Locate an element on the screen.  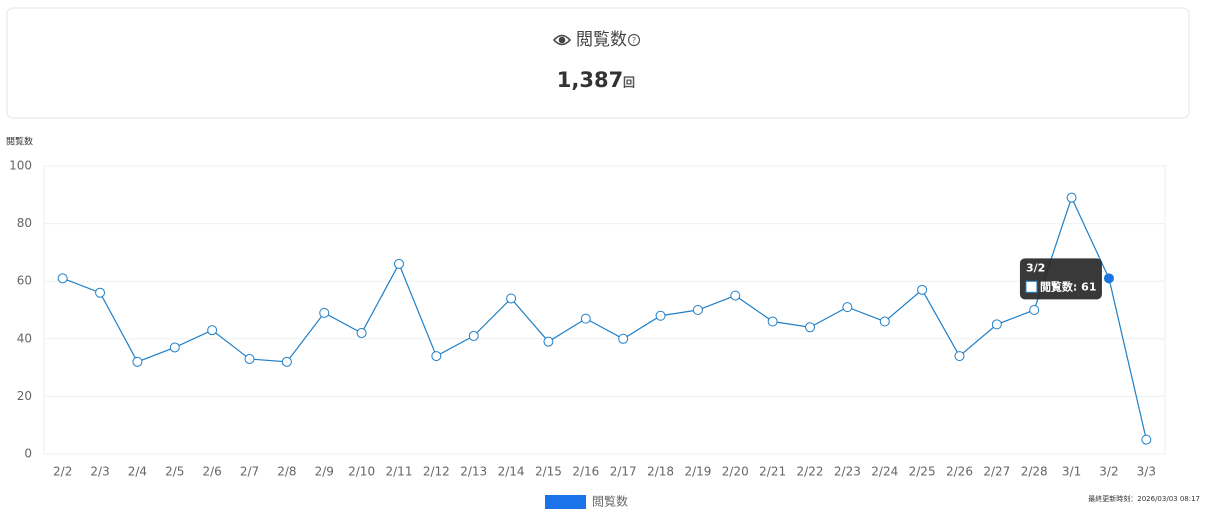
x-tick-label: 3/2 is located at coordinates (1108, 472).